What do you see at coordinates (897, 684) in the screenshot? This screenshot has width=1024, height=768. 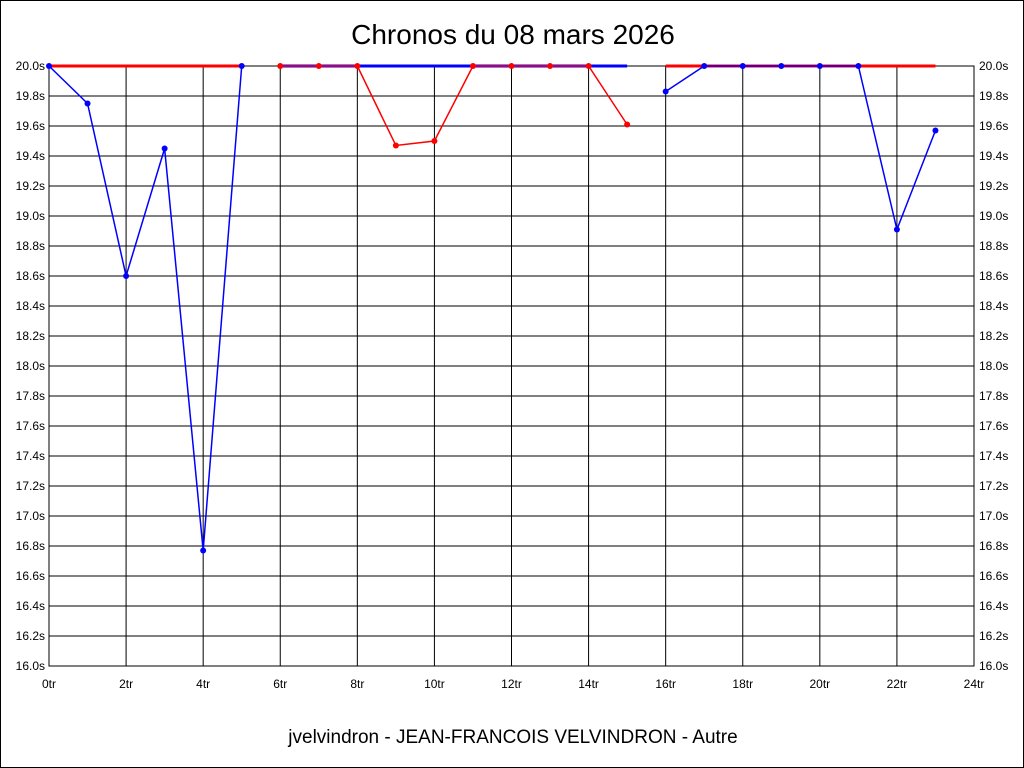 I see `x-tick-label: 22tr` at bounding box center [897, 684].